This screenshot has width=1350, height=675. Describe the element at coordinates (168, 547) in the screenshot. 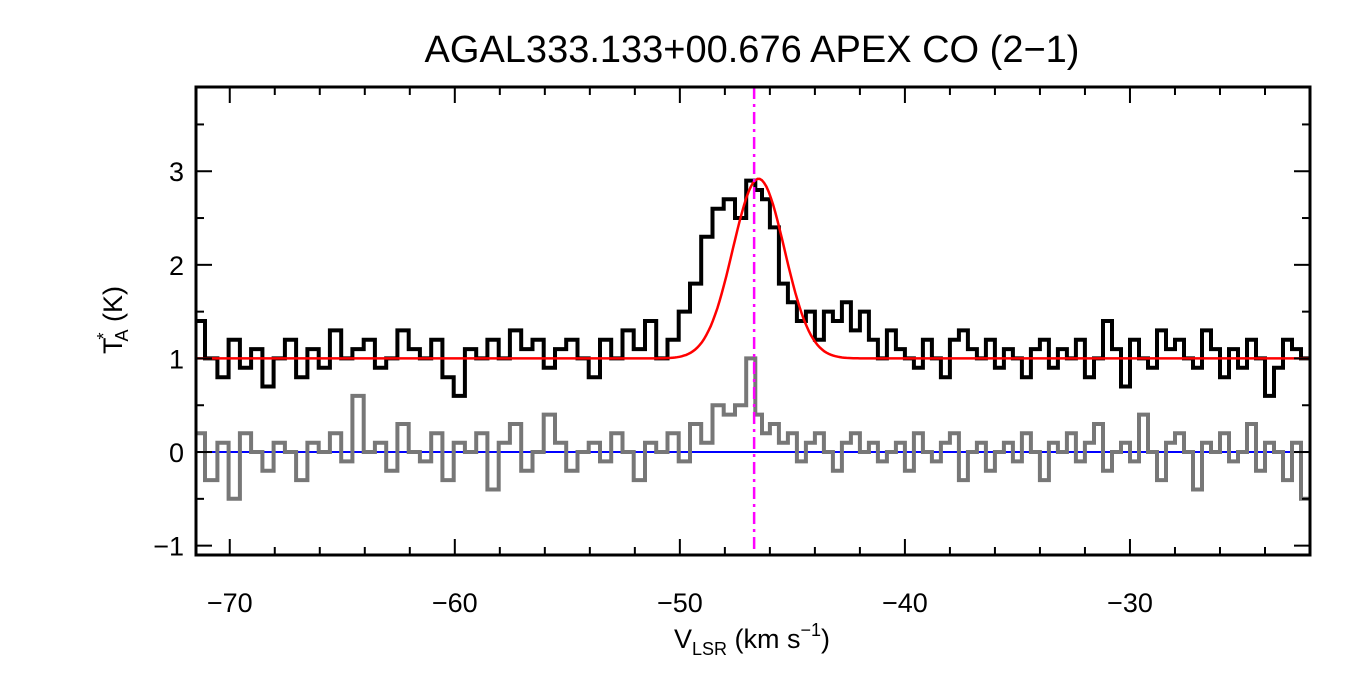

I see `y-tick-label: −1` at that location.